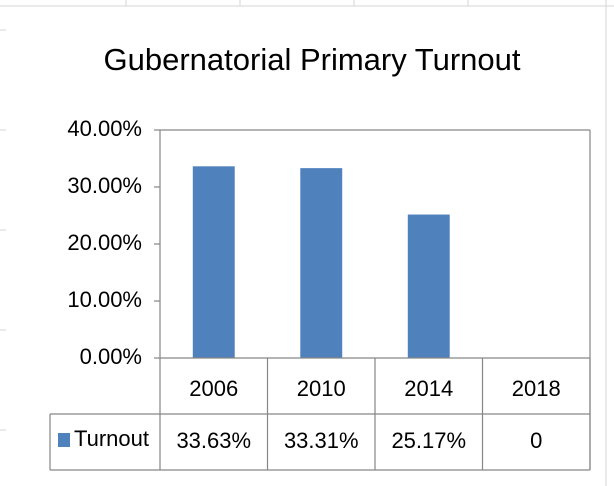 The height and width of the screenshot is (486, 614). What do you see at coordinates (213, 388) in the screenshot?
I see `x-tick-label: 2006` at bounding box center [213, 388].